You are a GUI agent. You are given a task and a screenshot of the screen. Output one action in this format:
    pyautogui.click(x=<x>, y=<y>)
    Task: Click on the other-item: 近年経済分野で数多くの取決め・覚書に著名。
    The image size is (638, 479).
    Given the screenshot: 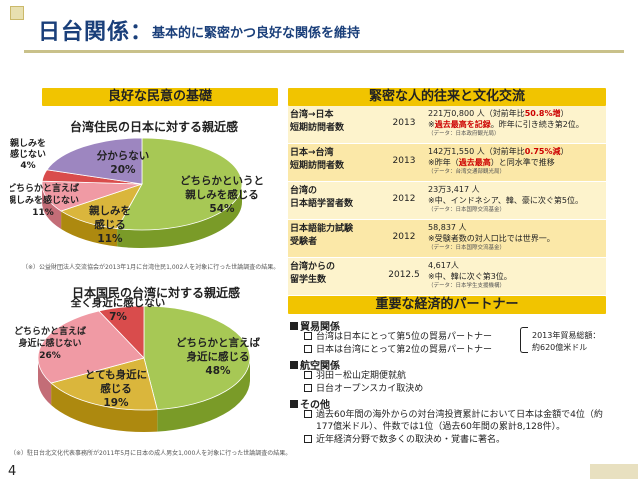 What is the action you would take?
    pyautogui.click(x=404, y=440)
    